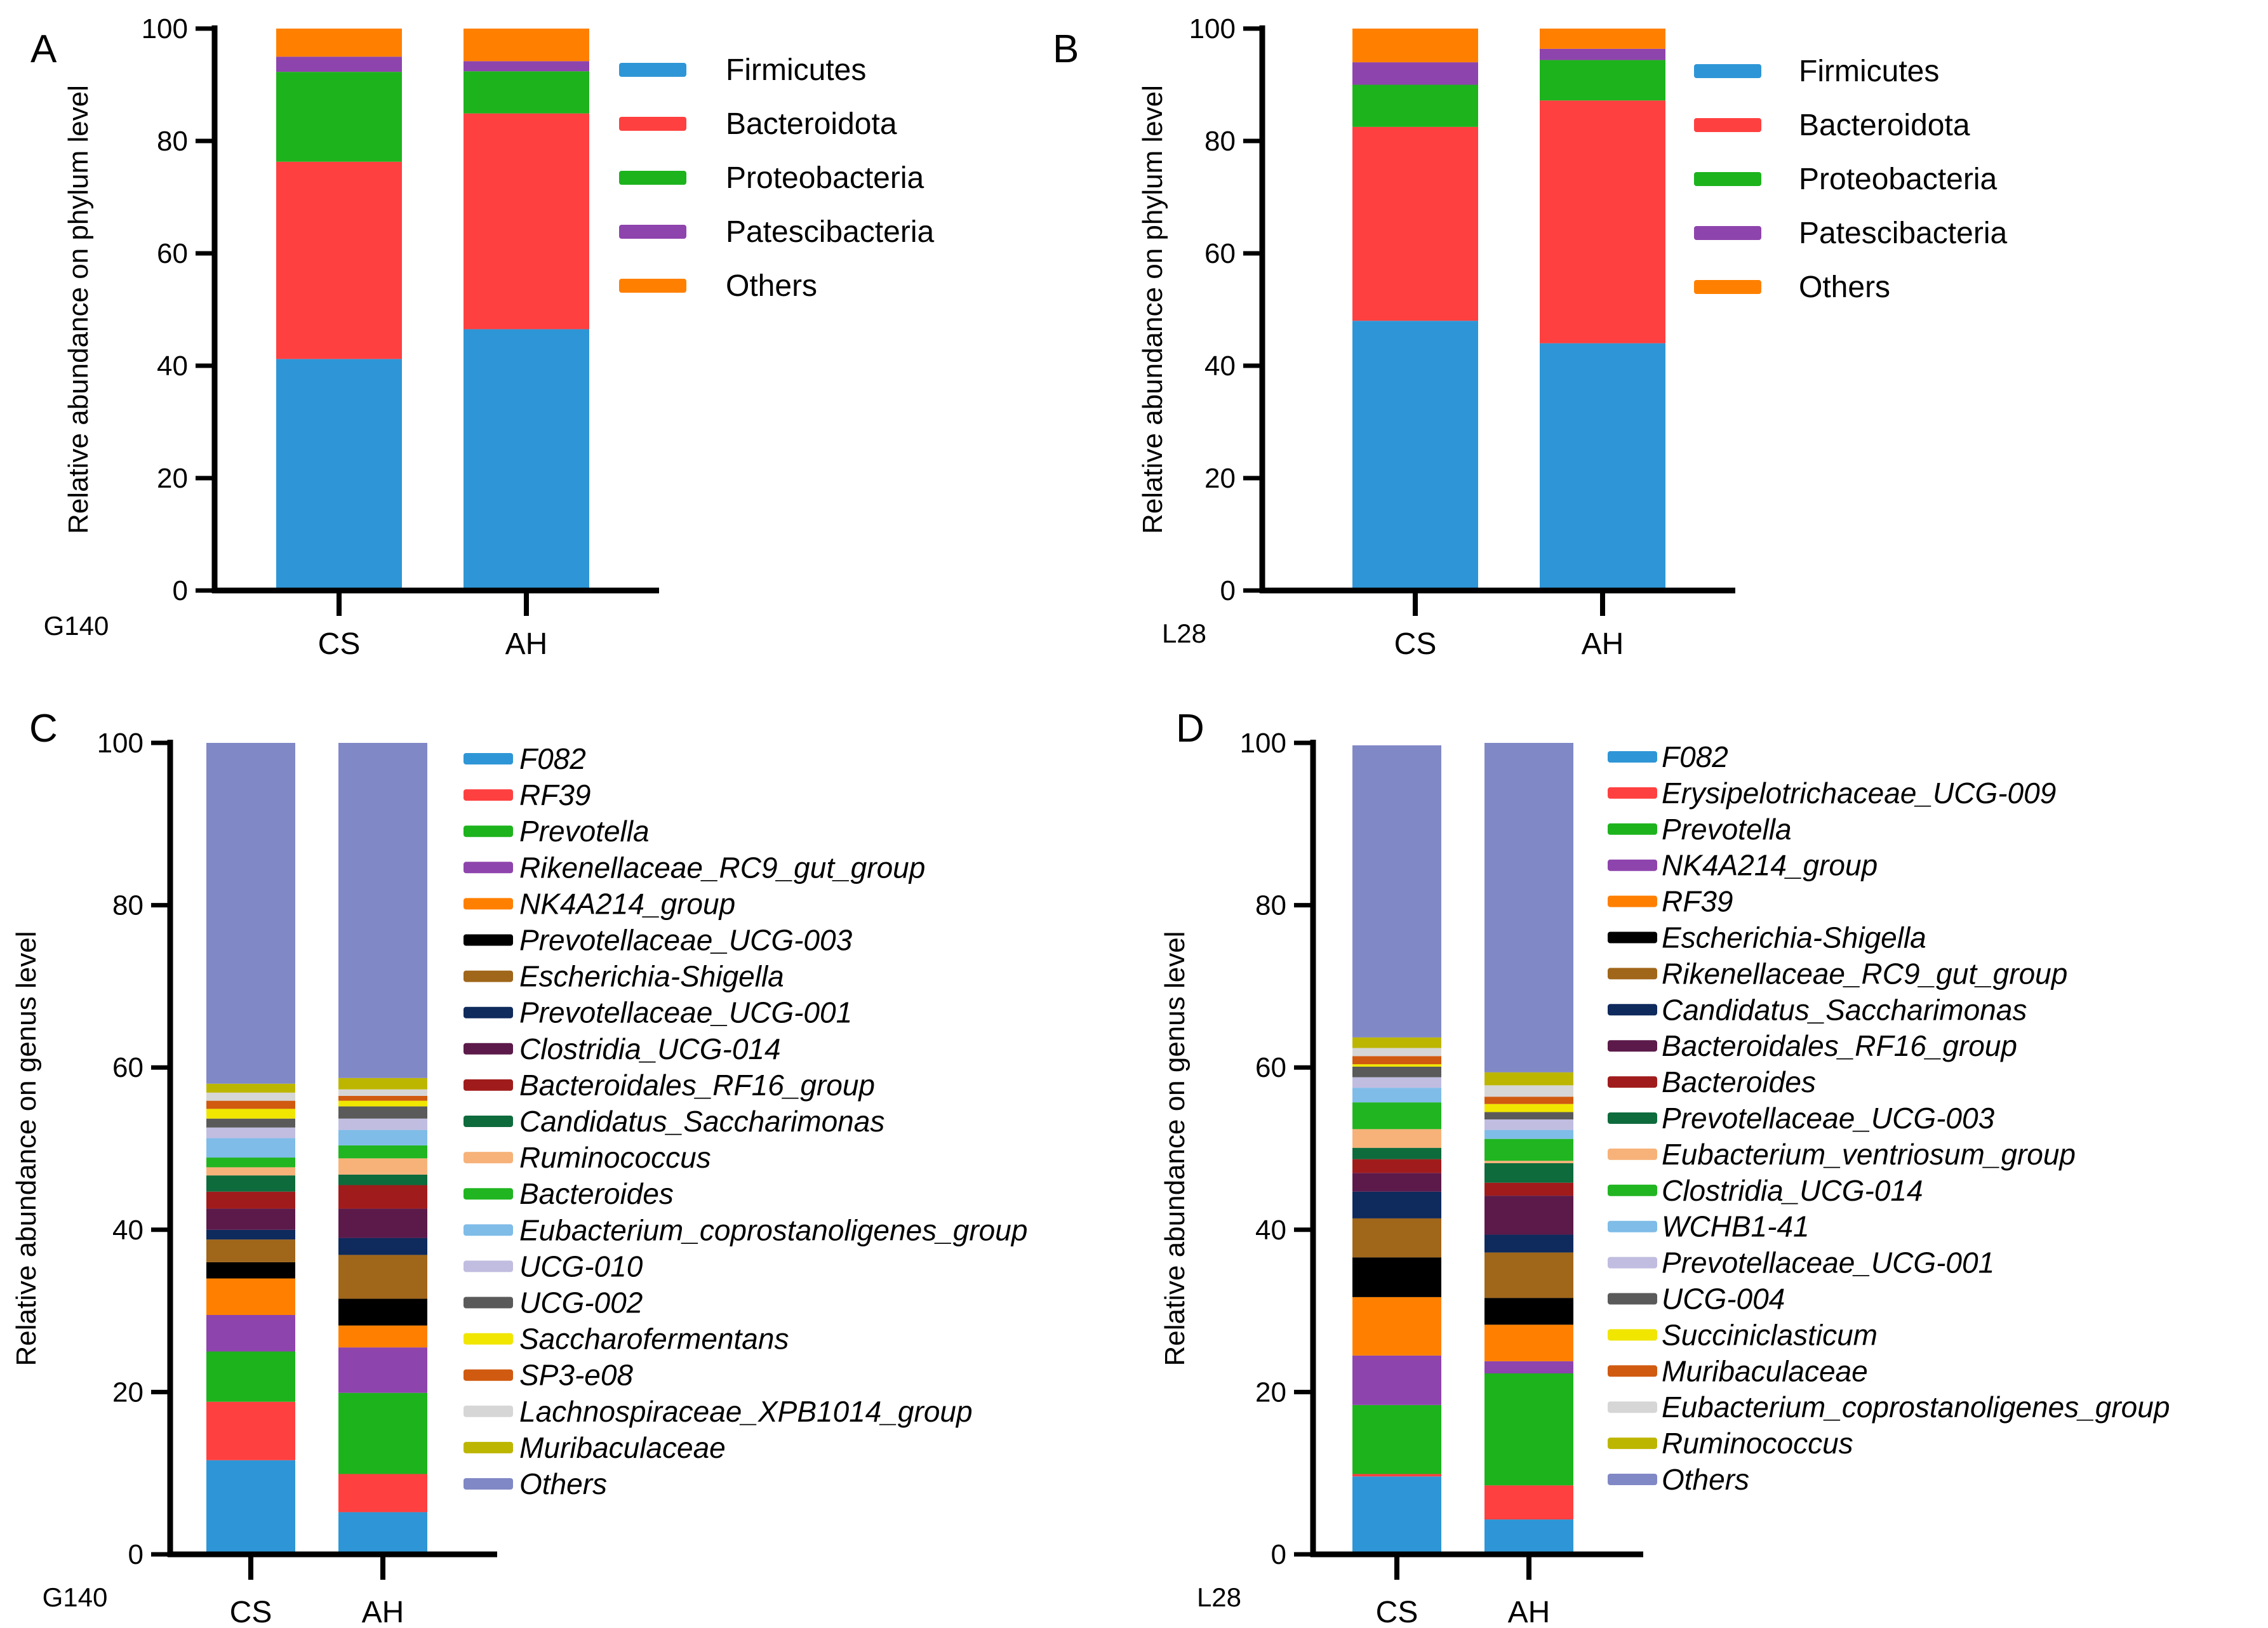 This screenshot has height=1628, width=2268. What do you see at coordinates (554, 794) in the screenshot?
I see `legend-entry: RF39` at bounding box center [554, 794].